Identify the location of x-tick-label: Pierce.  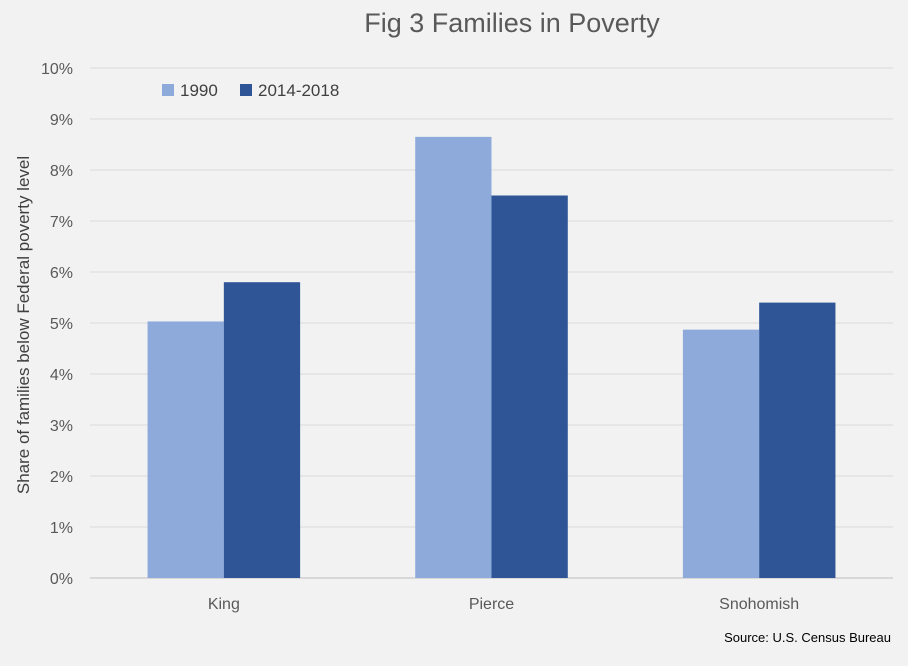
(491, 604).